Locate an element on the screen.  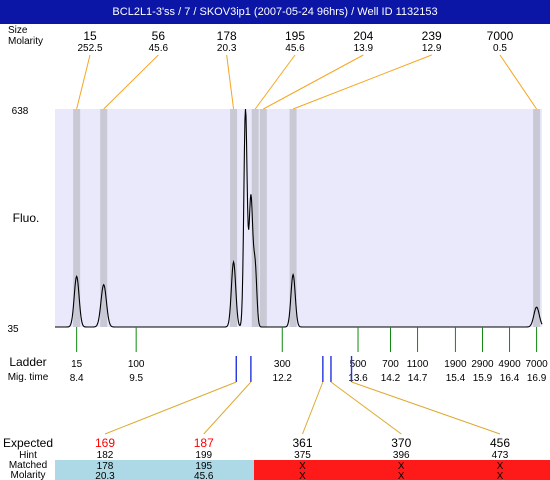
expected-matched-label: 178 is located at coordinates (105, 466).